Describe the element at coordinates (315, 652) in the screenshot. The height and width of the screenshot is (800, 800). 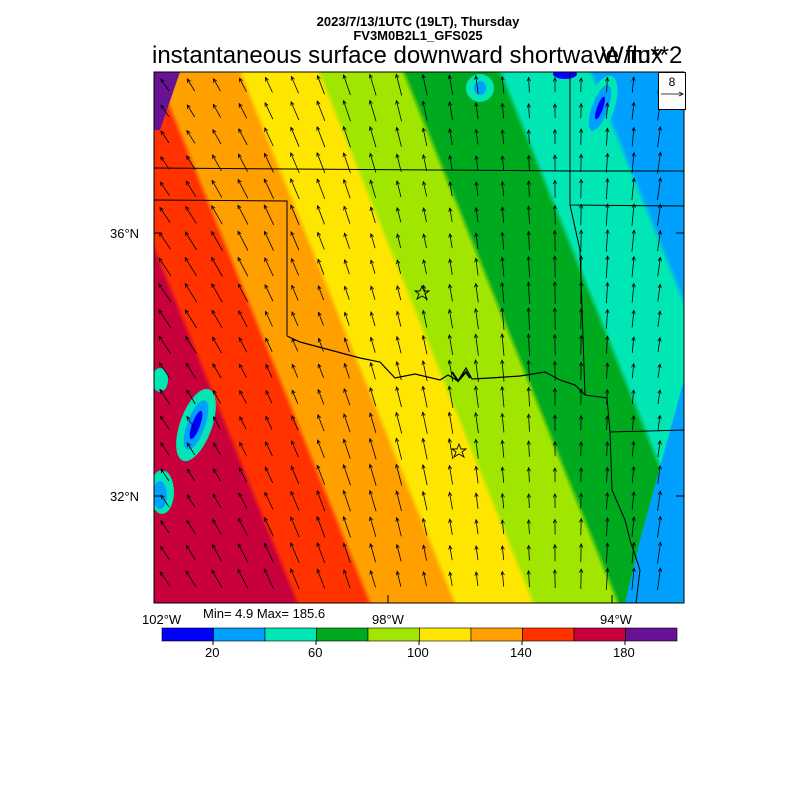
I see `colorbar-label-60: 60` at that location.